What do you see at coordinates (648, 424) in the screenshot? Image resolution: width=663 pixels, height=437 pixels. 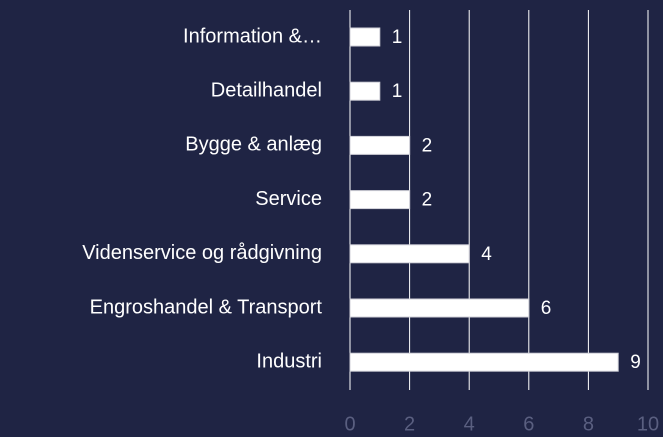 I see `x-tick-label: 10` at bounding box center [648, 424].